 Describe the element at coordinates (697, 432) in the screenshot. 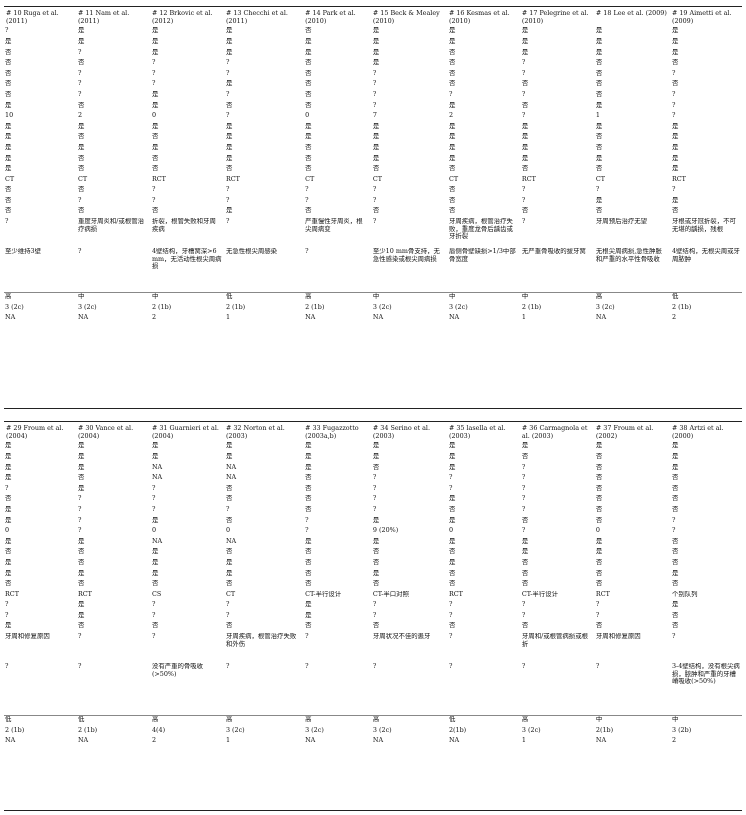

I see `table2-header-cell: # 38 Artzi et al. (2000)` at that location.